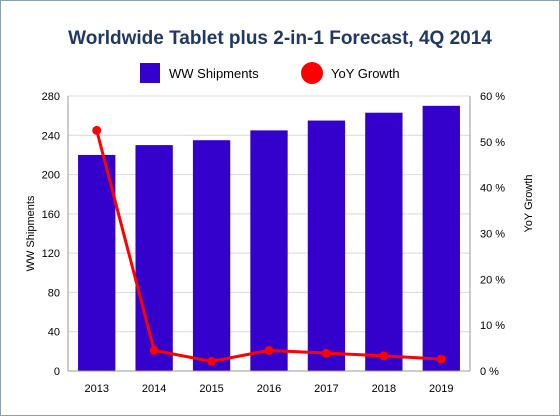 This screenshot has height=416, width=560. Describe the element at coordinates (154, 258) in the screenshot. I see `bar-2014` at that location.